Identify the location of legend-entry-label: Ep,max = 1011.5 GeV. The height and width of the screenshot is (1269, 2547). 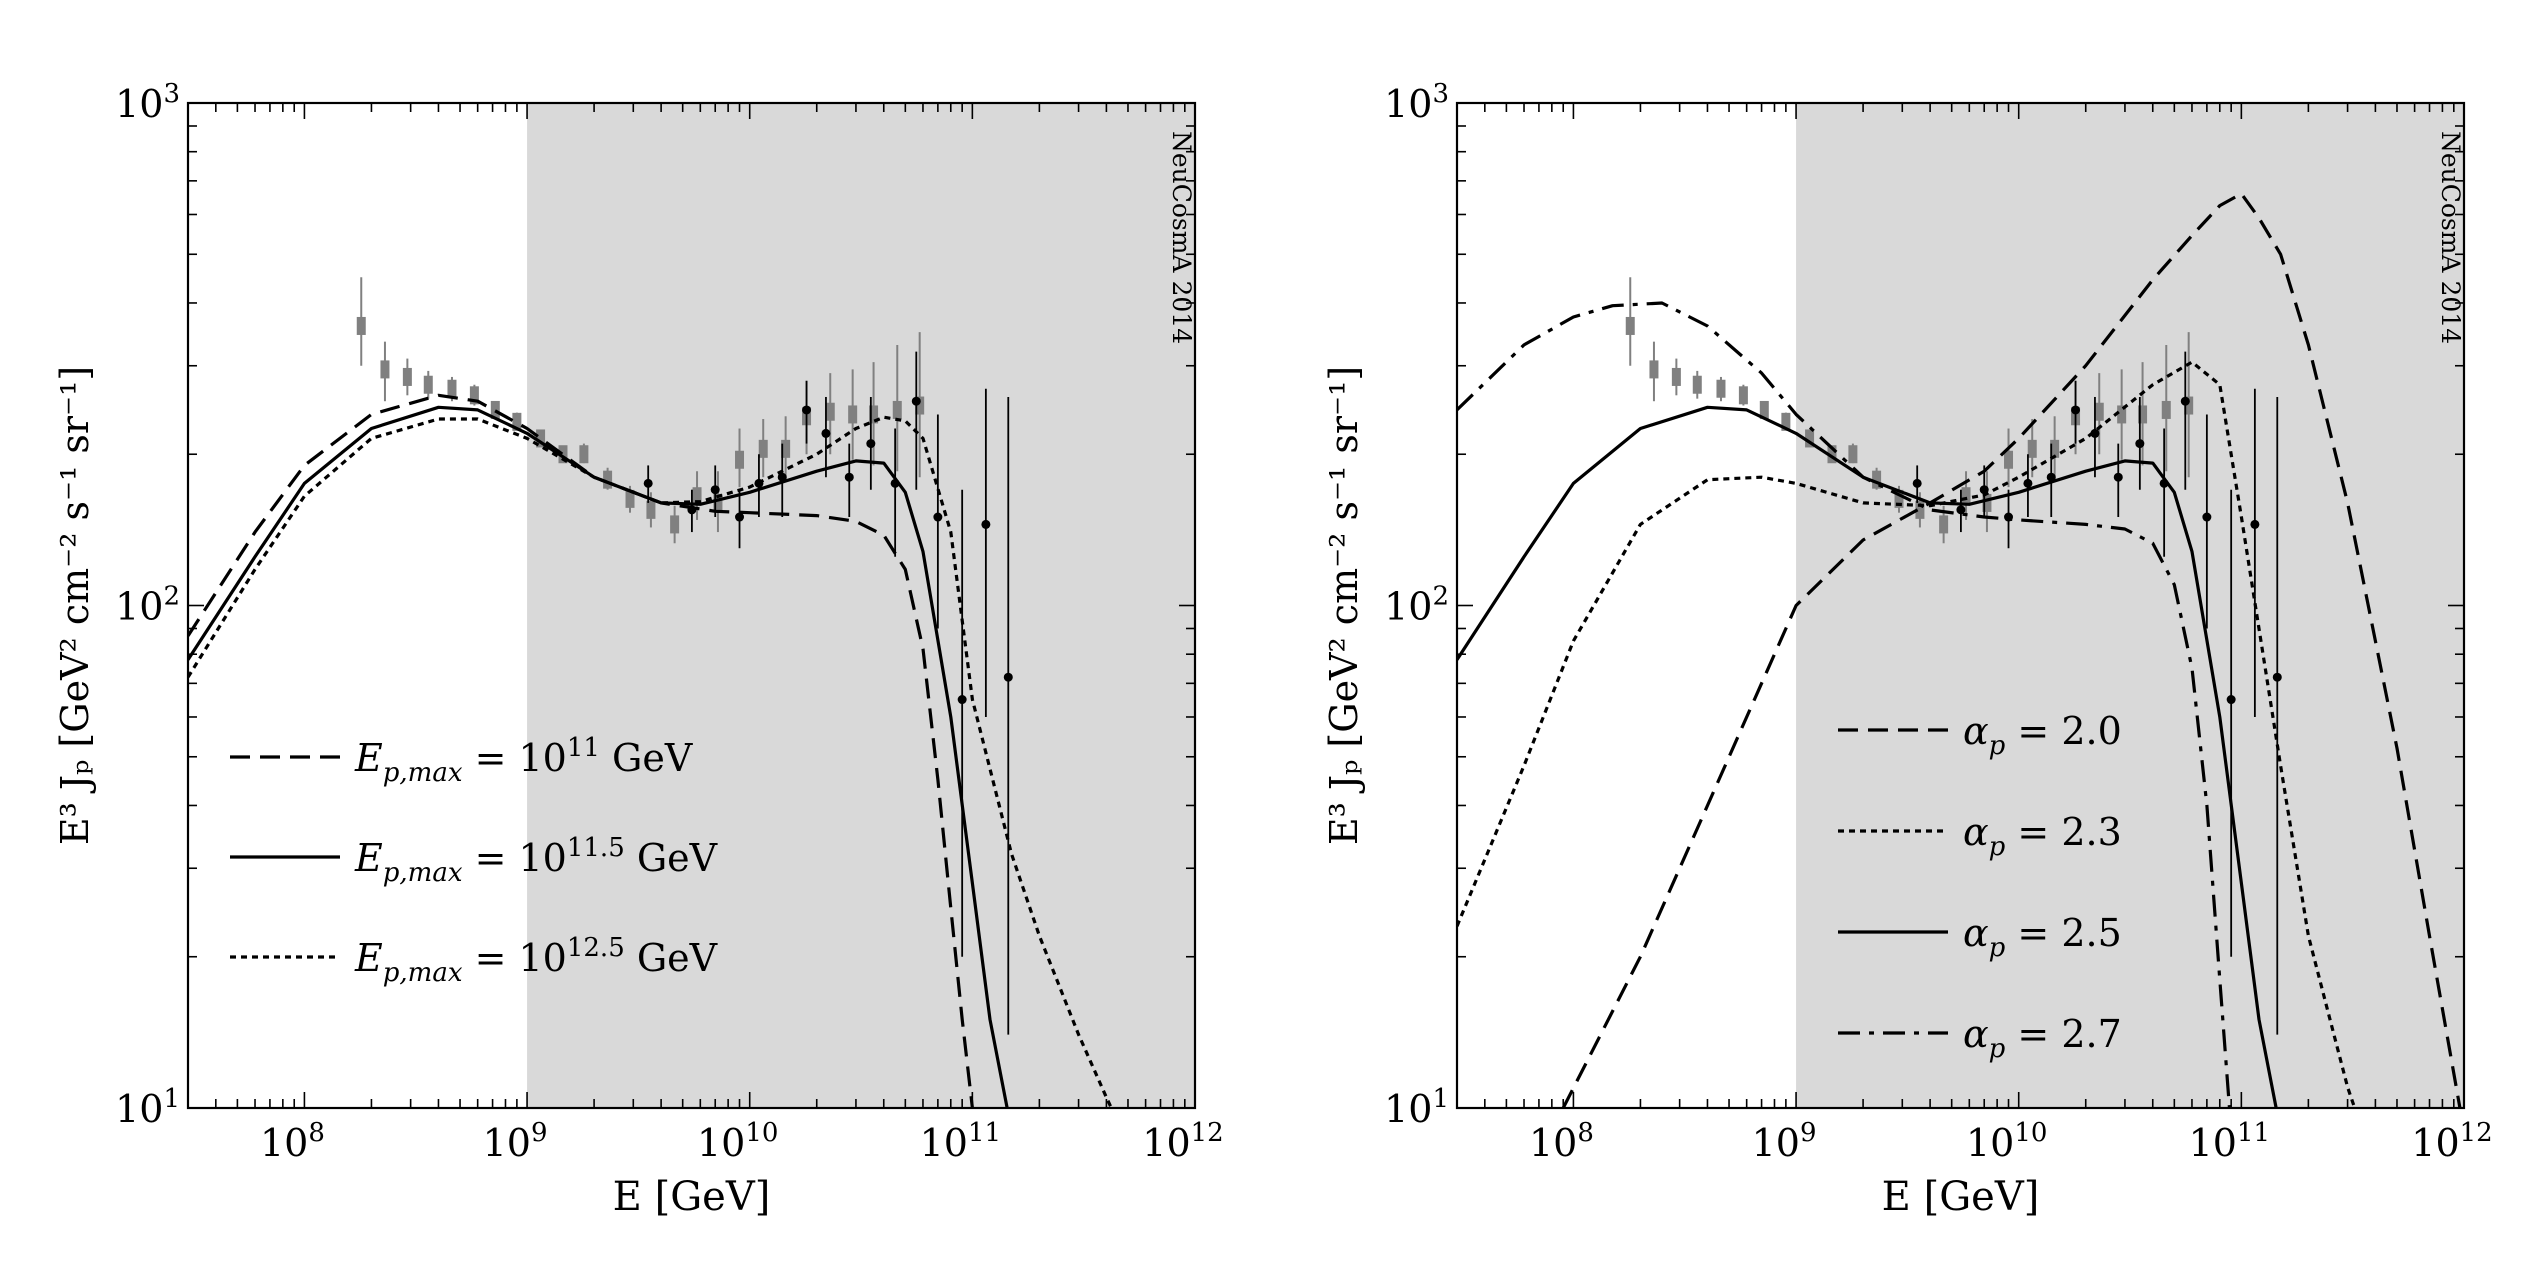
(536, 860).